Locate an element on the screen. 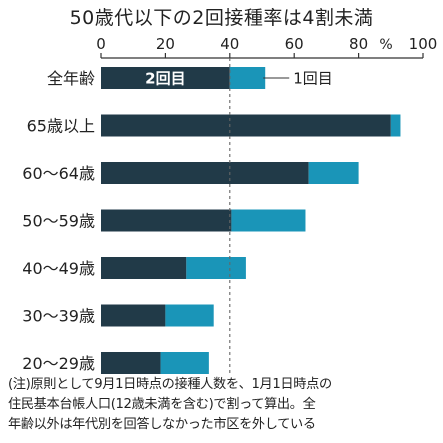 The image size is (443, 443). category-label: 65歳以上 is located at coordinates (61, 126).